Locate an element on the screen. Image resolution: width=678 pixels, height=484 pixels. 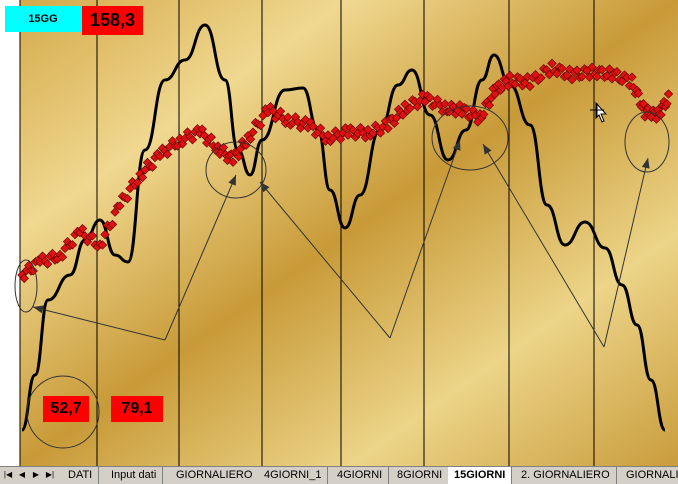
tab-8giorni: 8GIORNI is located at coordinates (420, 475).